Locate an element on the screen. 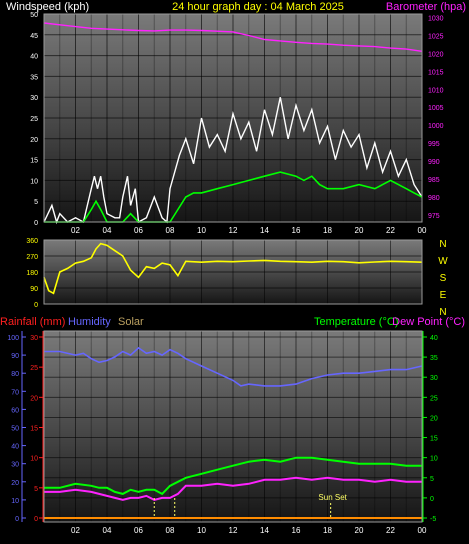 The width and height of the screenshot is (469, 544). rainfall-legend-label: Rainfall (mm) is located at coordinates (32, 322).